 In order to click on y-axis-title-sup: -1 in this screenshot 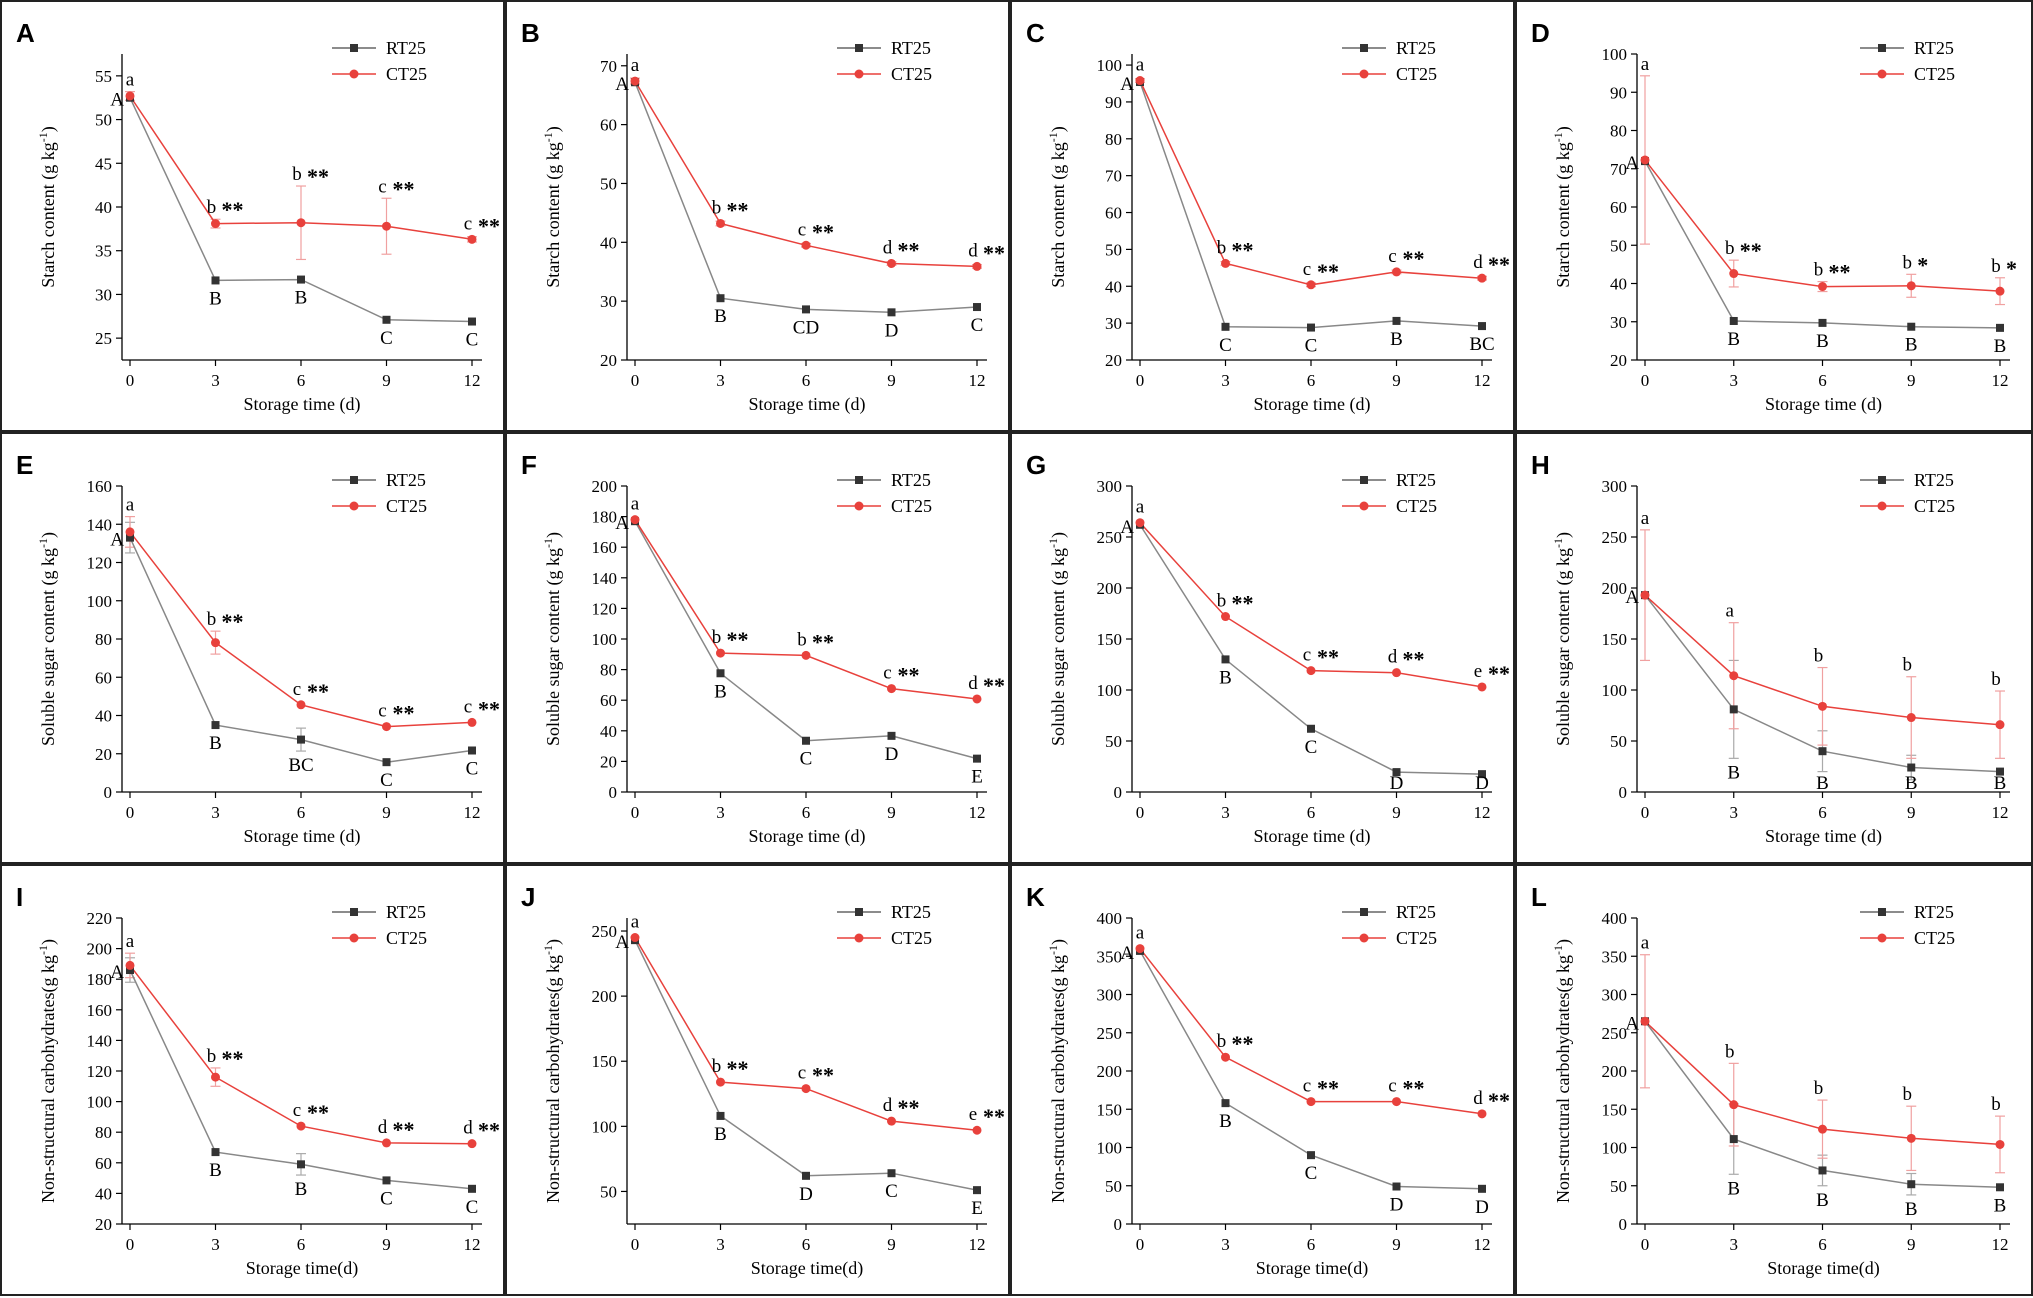, I will do `click(1053, 543)`.